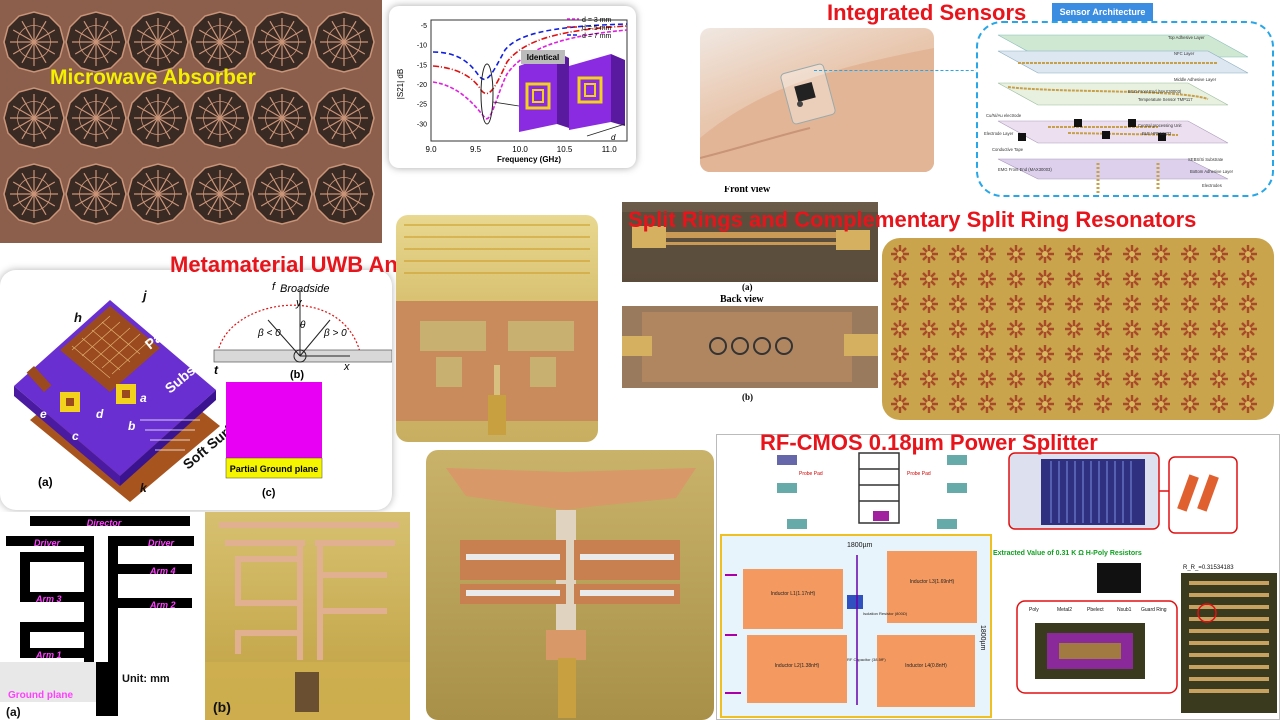  What do you see at coordinates (274, 469) in the screenshot?
I see `svg-text: Partial Ground plane` at bounding box center [274, 469].